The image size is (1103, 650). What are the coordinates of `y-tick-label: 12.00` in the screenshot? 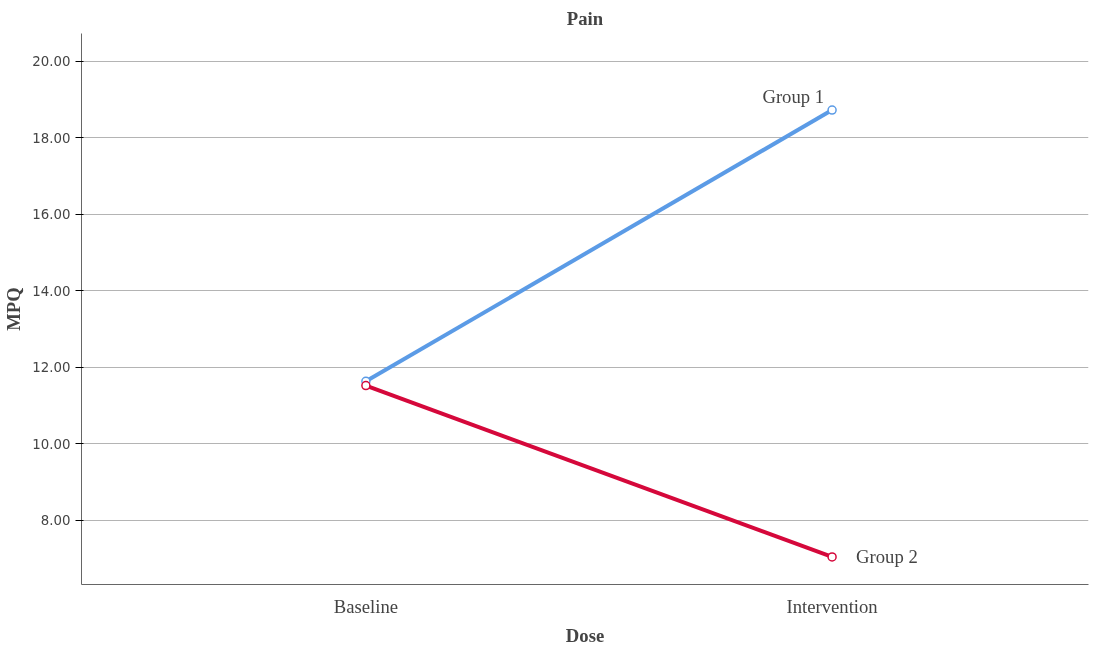 It's located at (51, 368).